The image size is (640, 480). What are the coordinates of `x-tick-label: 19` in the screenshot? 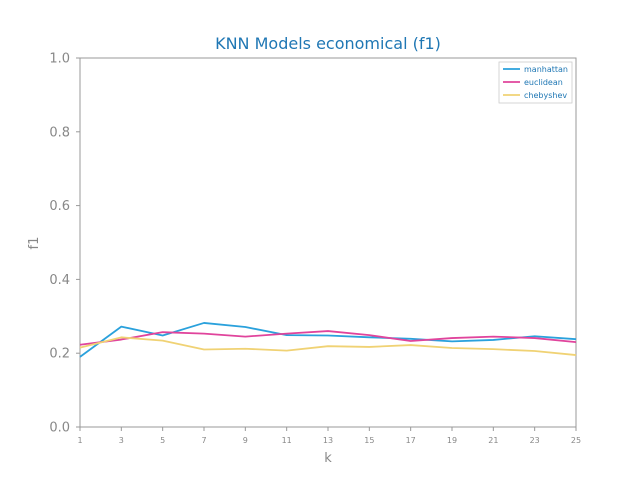 It's located at (452, 440).